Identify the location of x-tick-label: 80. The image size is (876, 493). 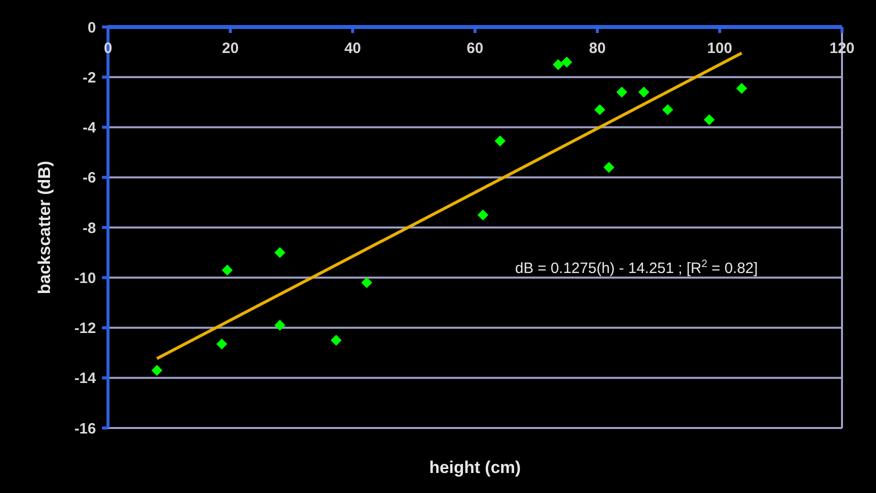
(597, 48).